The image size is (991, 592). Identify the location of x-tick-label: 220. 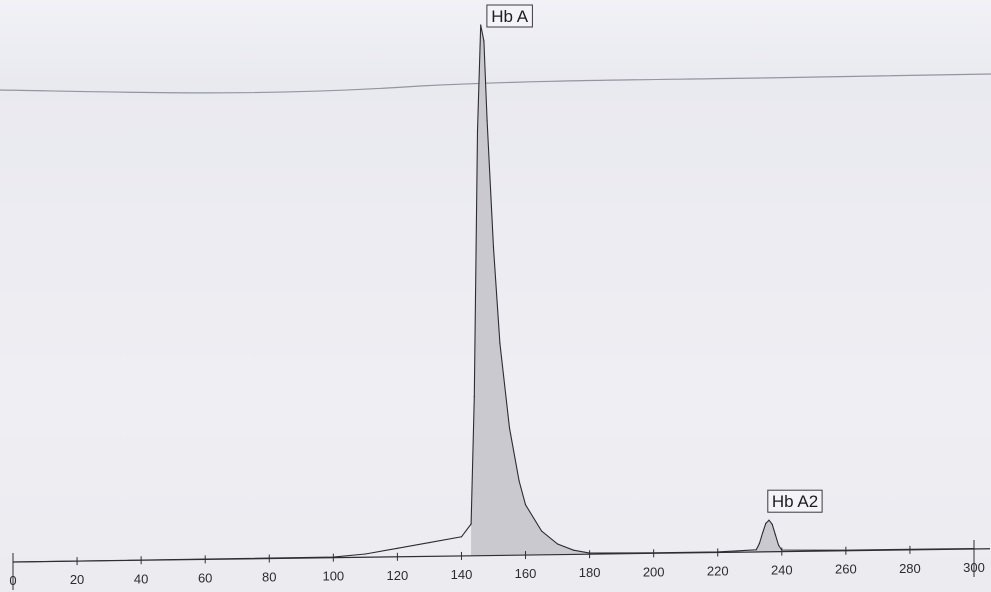
(718, 570).